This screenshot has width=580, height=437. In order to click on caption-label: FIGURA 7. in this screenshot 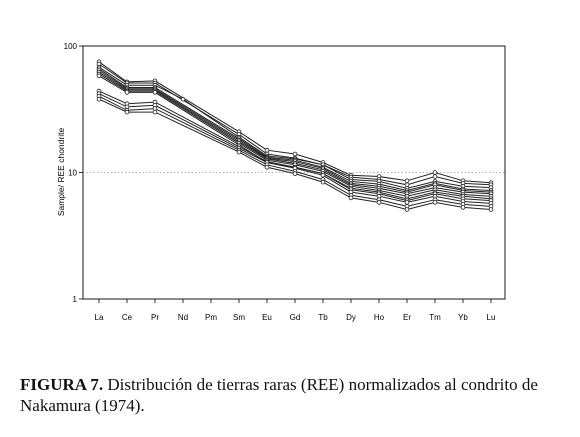, I will do `click(62, 384)`.